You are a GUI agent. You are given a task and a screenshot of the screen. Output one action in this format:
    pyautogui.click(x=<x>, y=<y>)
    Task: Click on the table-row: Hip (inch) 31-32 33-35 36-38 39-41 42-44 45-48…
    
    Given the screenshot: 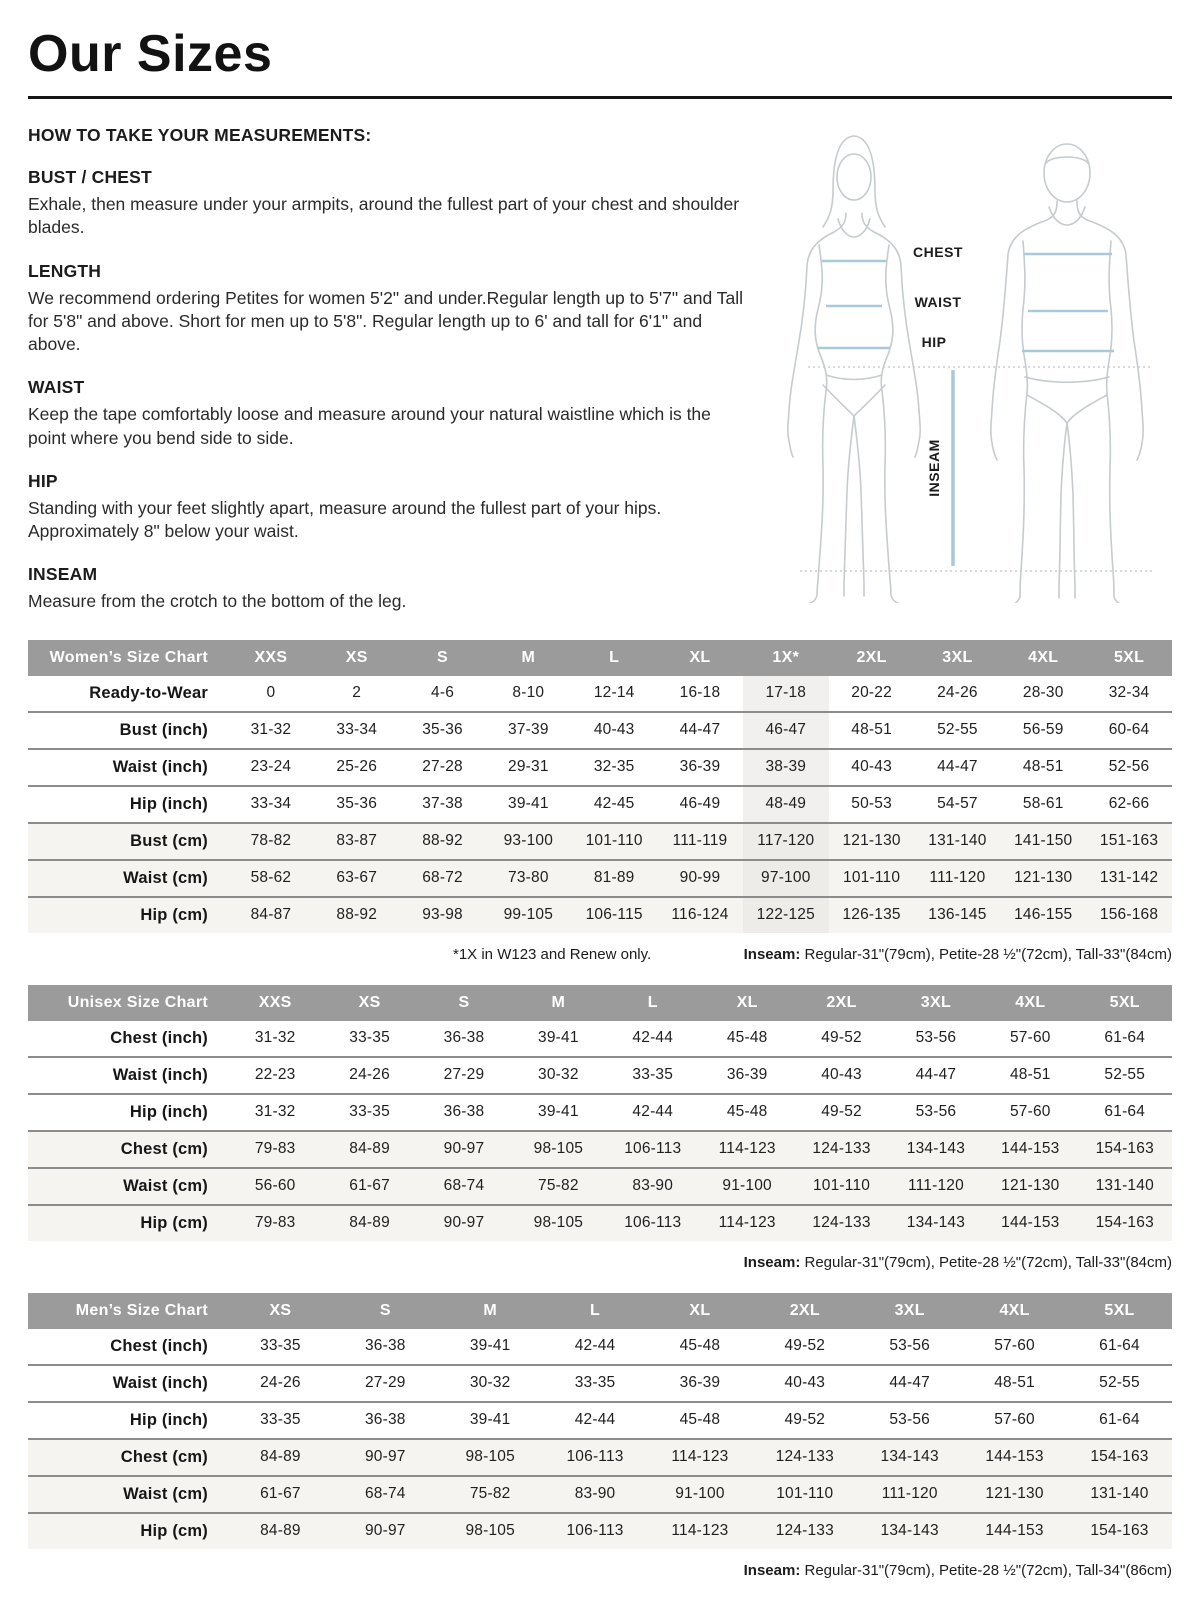 What is the action you would take?
    pyautogui.click(x=600, y=1111)
    